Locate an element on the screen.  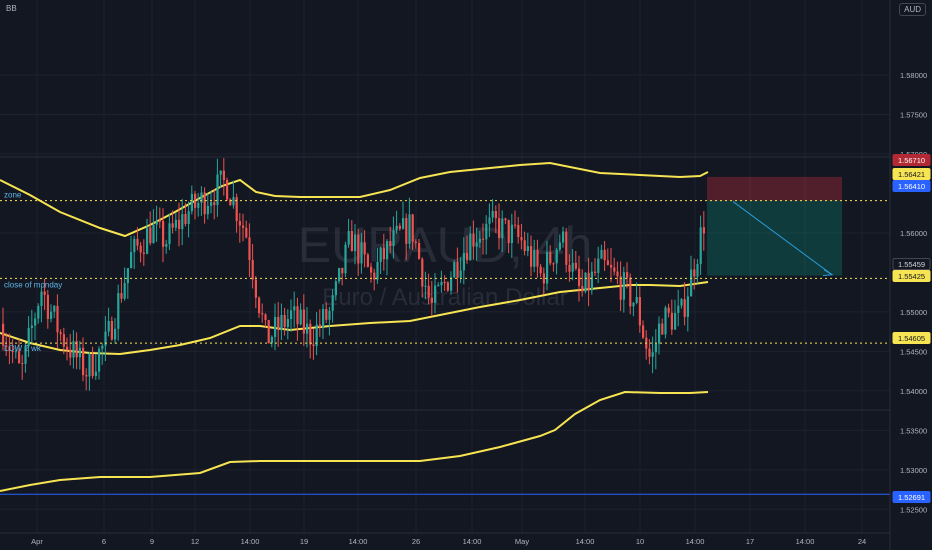
indicator-label: BB is located at coordinates (11, 8).